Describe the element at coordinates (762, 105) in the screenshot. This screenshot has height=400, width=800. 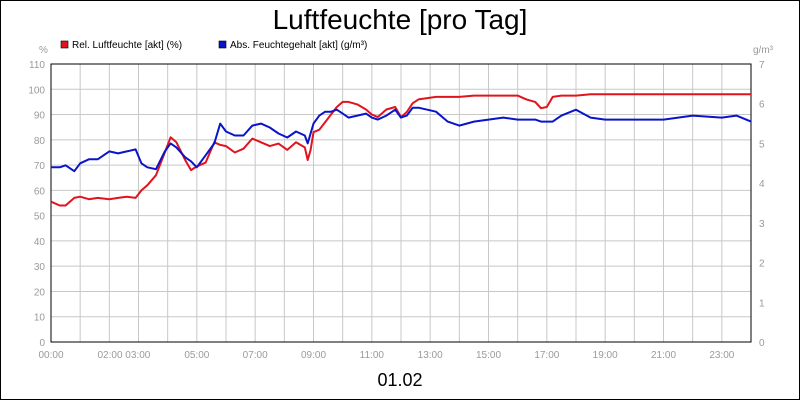
I see `right-tick-label: 6` at that location.